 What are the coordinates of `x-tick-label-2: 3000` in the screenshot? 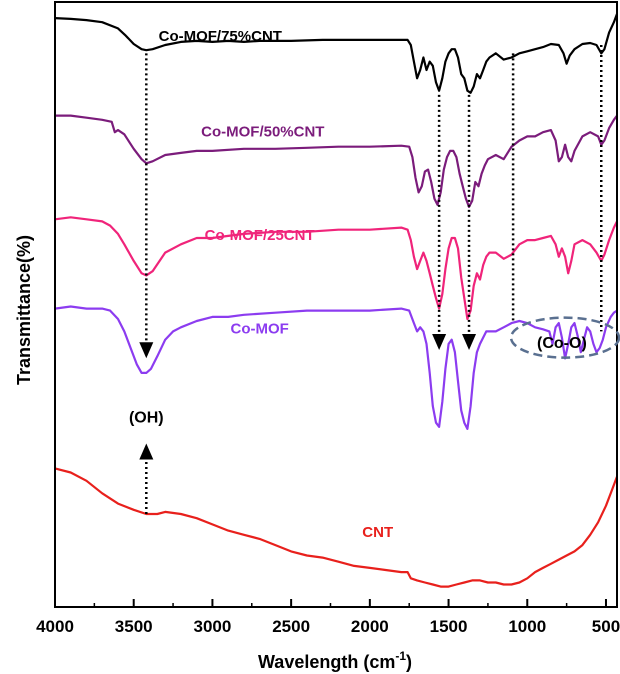 It's located at (213, 626).